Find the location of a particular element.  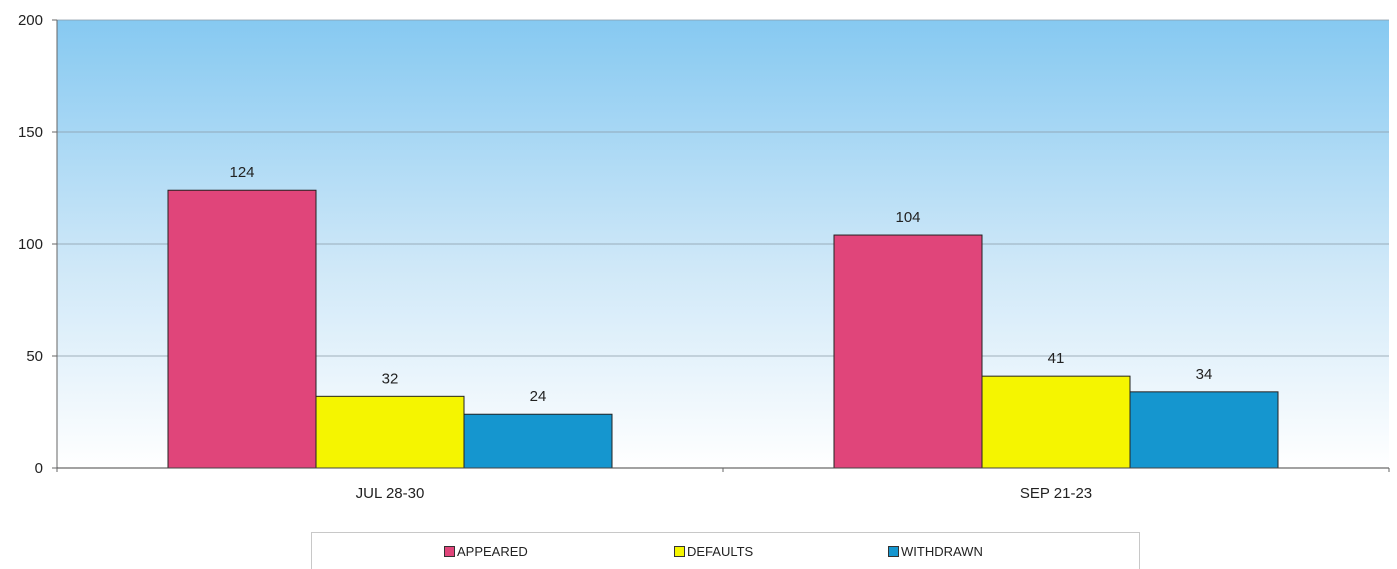

y-axis-ticks: 0 50 100 150 200 is located at coordinates (30, 244).